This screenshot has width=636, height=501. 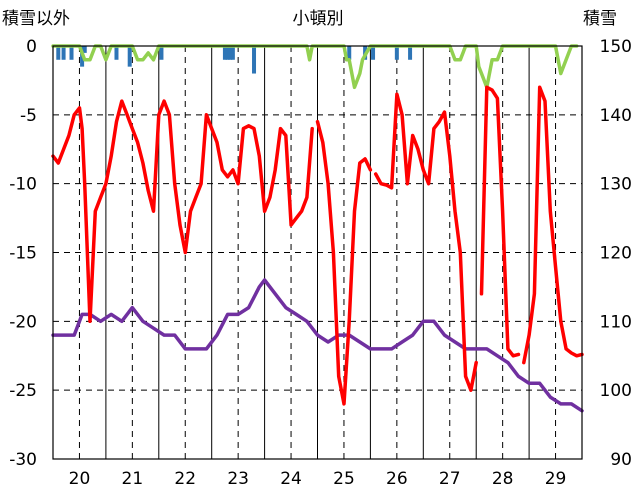 I want to click on y-right-tick-label: 130, so click(x=616, y=185).